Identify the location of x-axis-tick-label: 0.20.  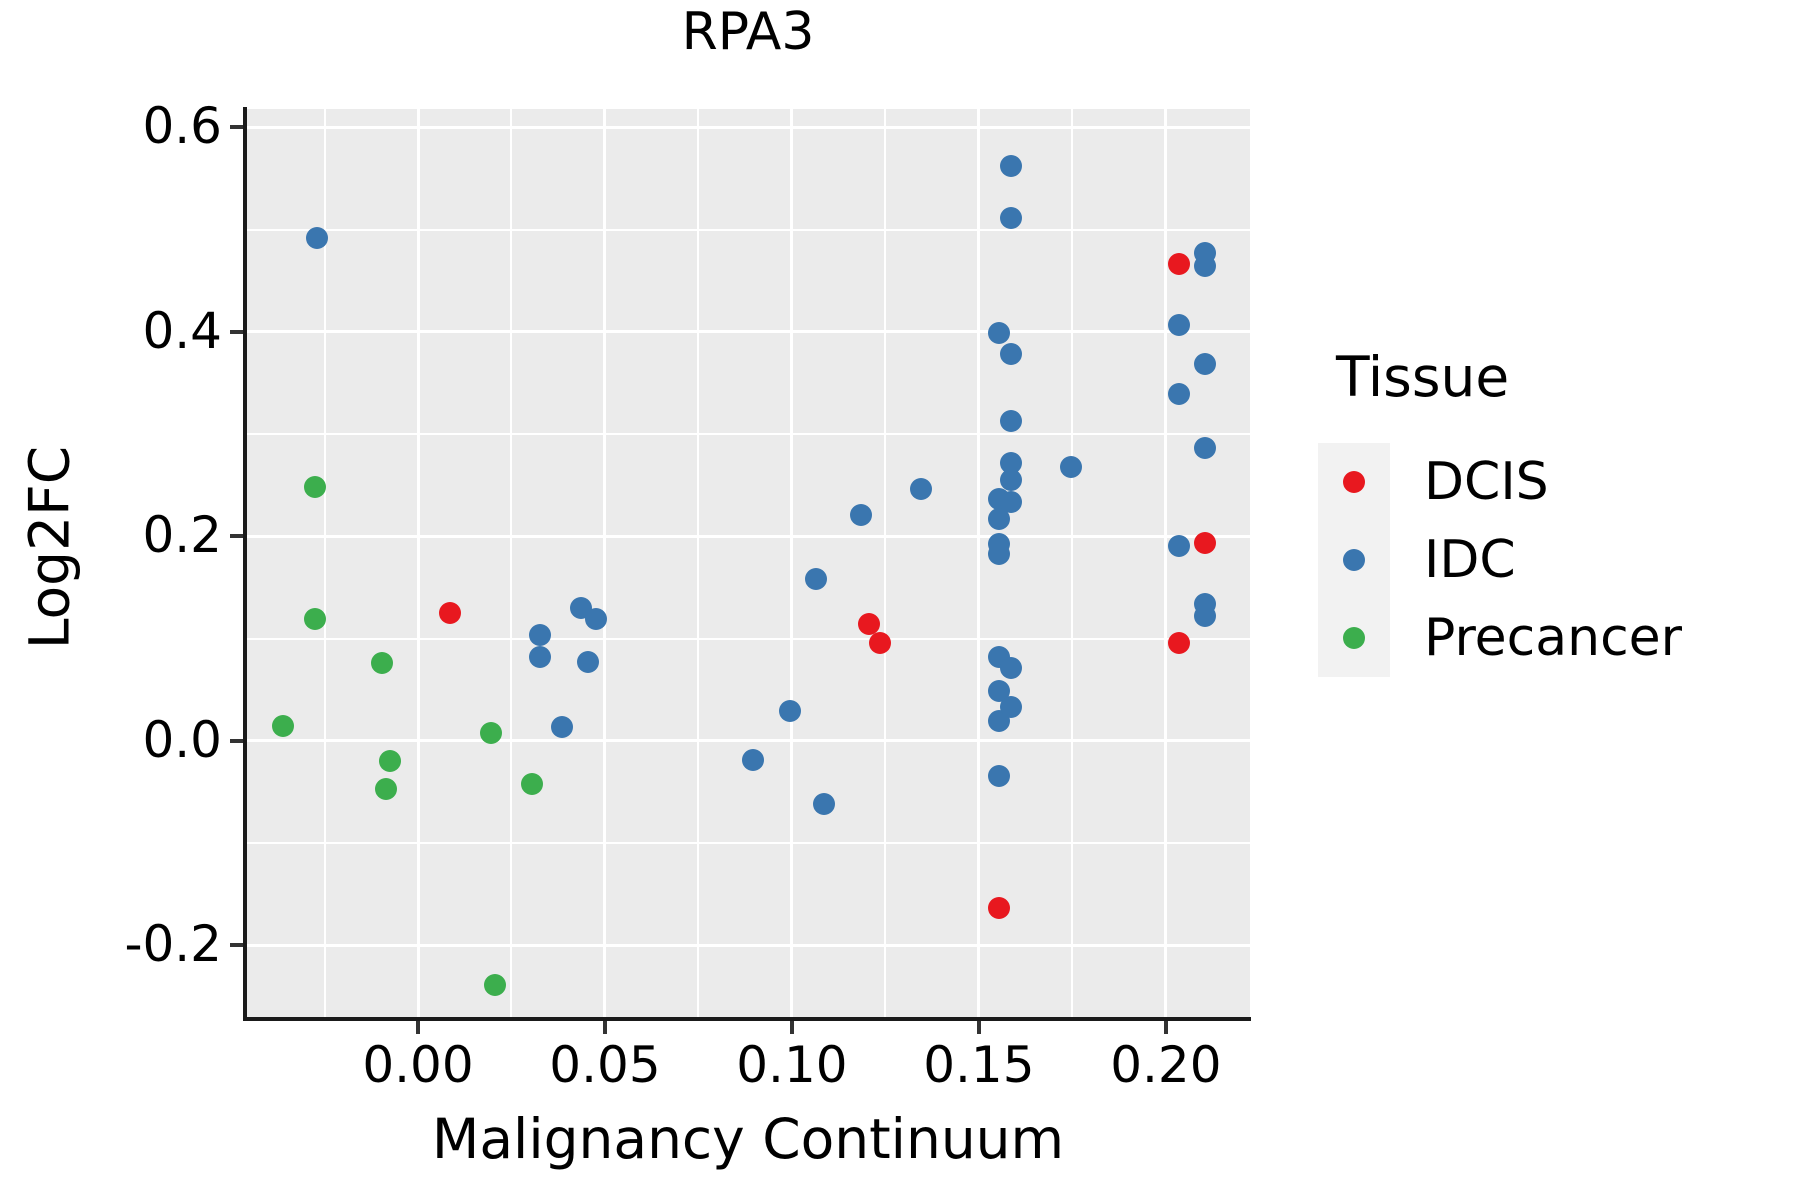
(1166, 1065).